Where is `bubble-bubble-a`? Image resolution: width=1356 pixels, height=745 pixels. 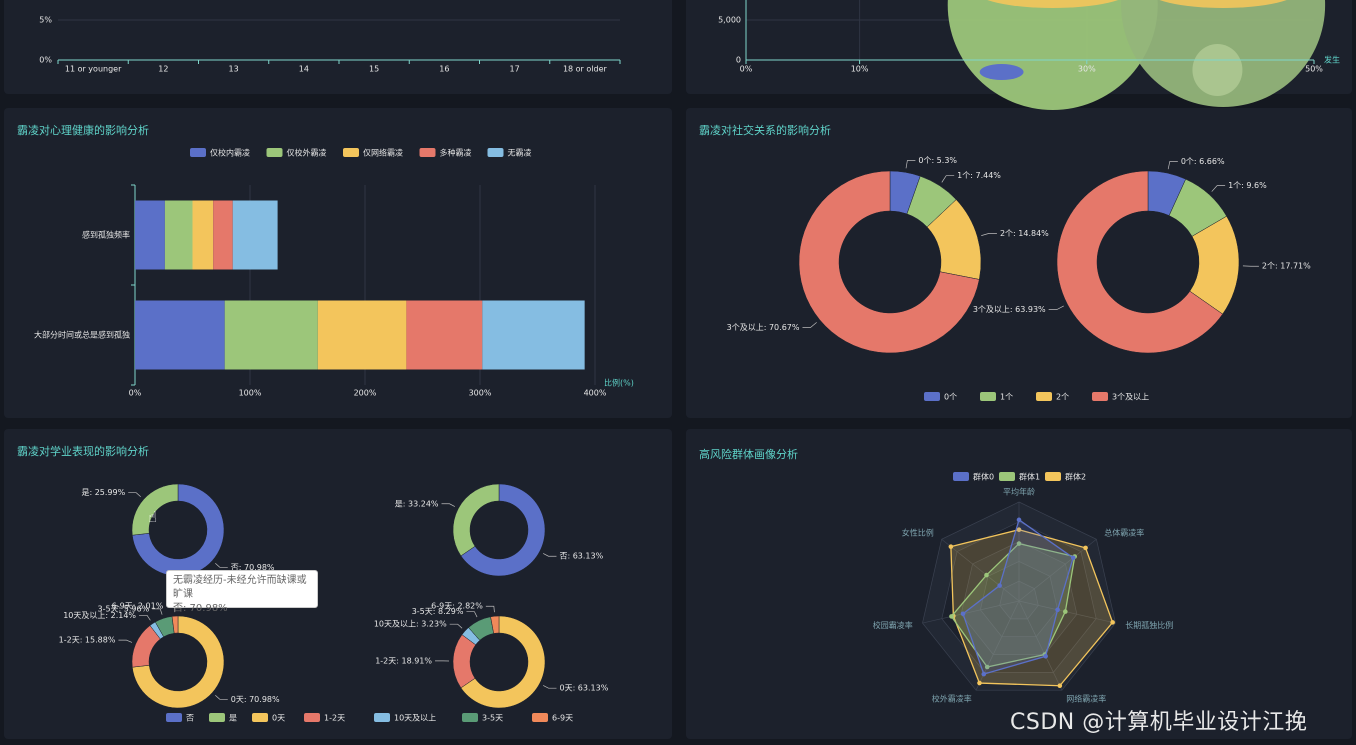
bubble-bubble-a is located at coordinates (1052, 55).